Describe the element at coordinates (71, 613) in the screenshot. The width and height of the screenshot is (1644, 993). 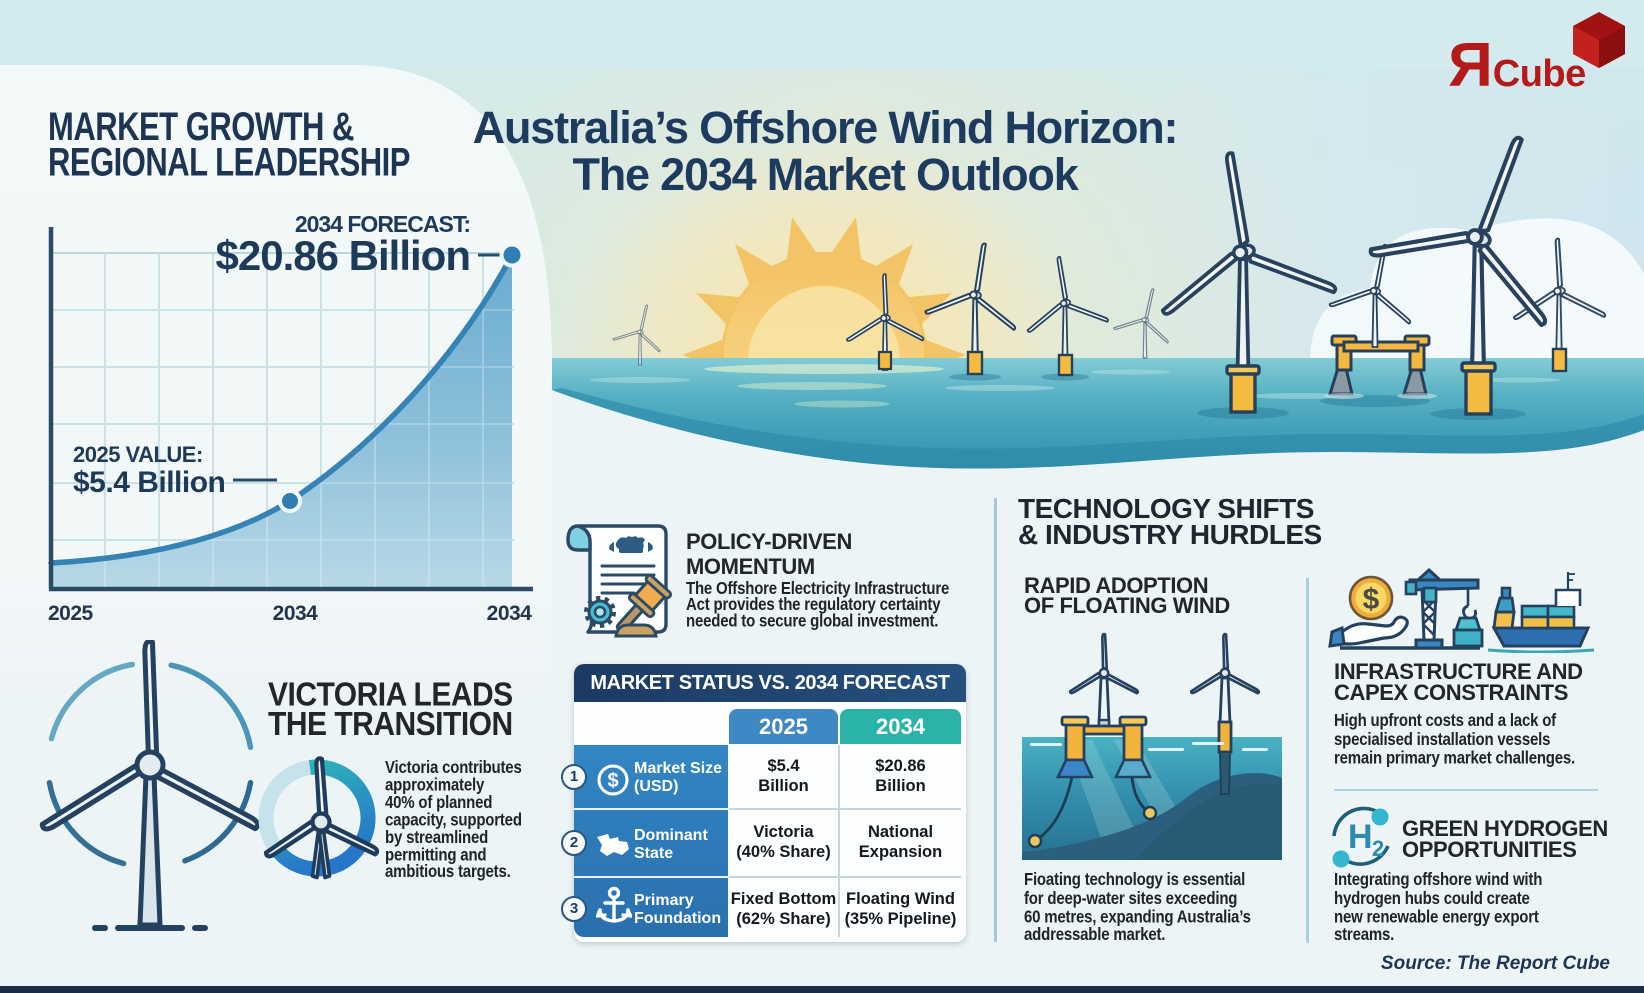
I see `svg-text: 2025` at that location.